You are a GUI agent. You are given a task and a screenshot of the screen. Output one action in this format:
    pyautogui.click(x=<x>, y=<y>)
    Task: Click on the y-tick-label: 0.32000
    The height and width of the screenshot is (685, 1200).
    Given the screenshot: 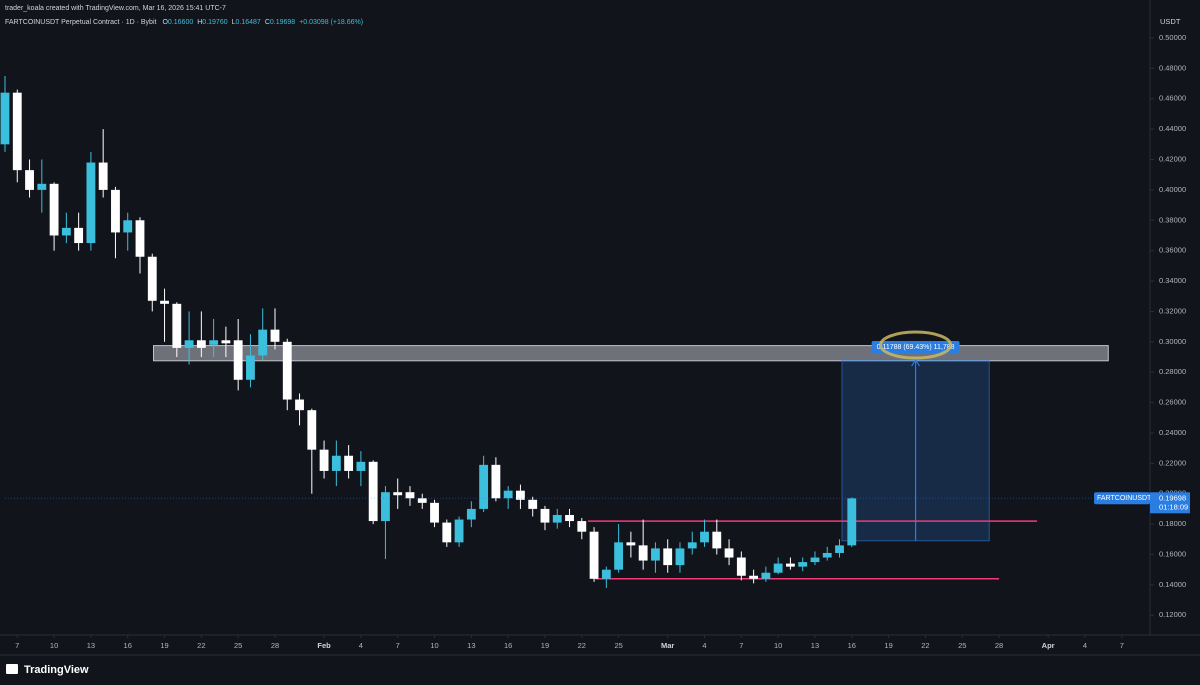 What is the action you would take?
    pyautogui.click(x=1172, y=310)
    